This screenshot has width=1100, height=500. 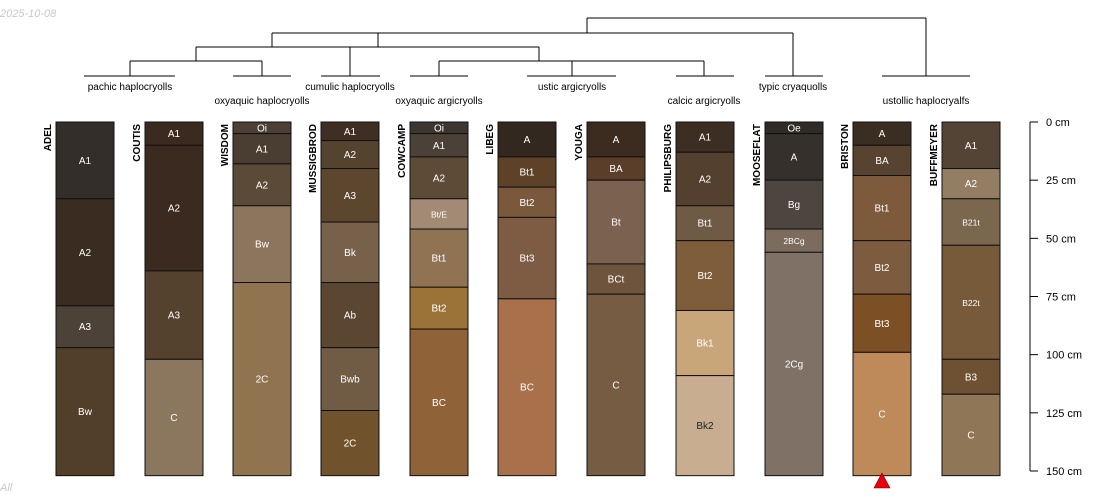 I want to click on horizon-briston-ba, so click(x=882, y=160).